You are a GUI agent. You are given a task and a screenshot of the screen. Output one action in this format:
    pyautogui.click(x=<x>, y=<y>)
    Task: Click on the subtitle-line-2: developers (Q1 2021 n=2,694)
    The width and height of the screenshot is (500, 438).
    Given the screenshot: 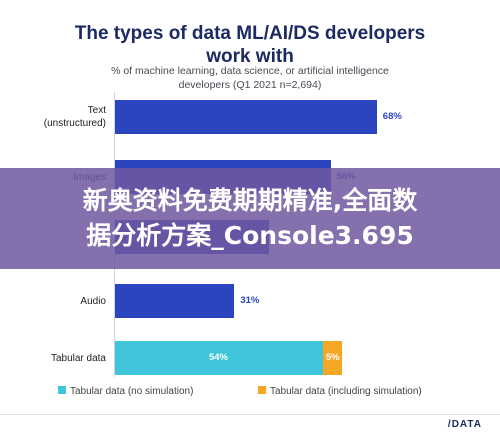 What is the action you would take?
    pyautogui.click(x=250, y=85)
    